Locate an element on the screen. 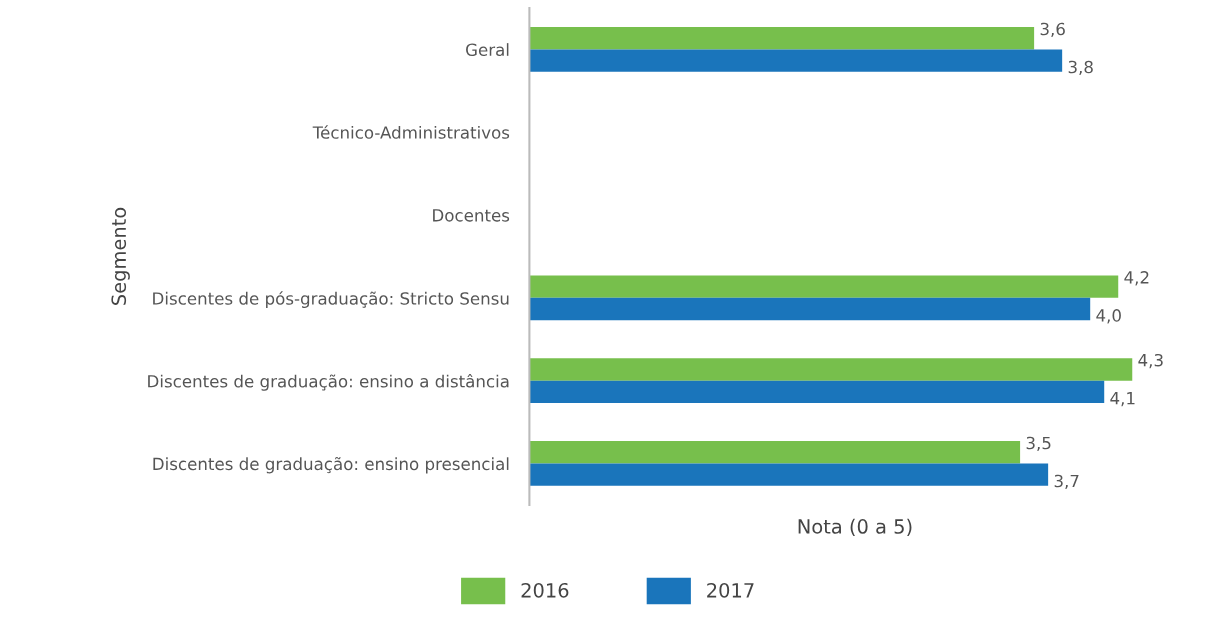  x-axis-title: Nota (0 a 5) is located at coordinates (855, 527).